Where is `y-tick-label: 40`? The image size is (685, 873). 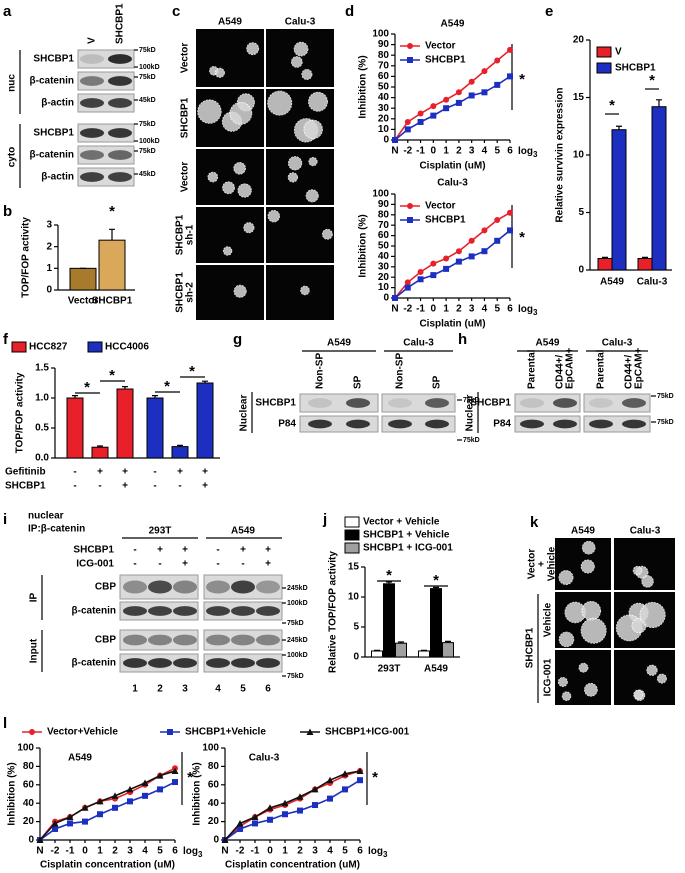
y-tick-label: 40 is located at coordinates (29, 803).